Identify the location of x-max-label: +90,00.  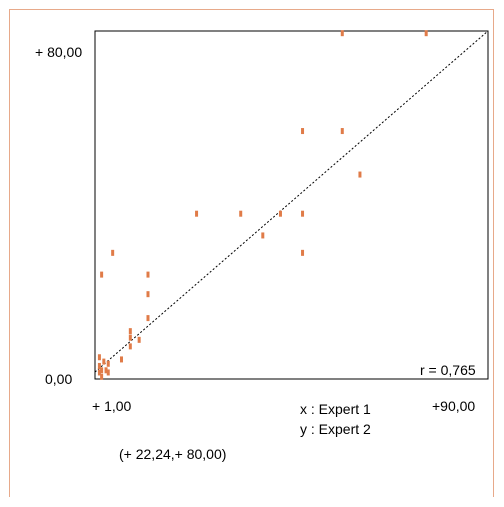
(453, 406).